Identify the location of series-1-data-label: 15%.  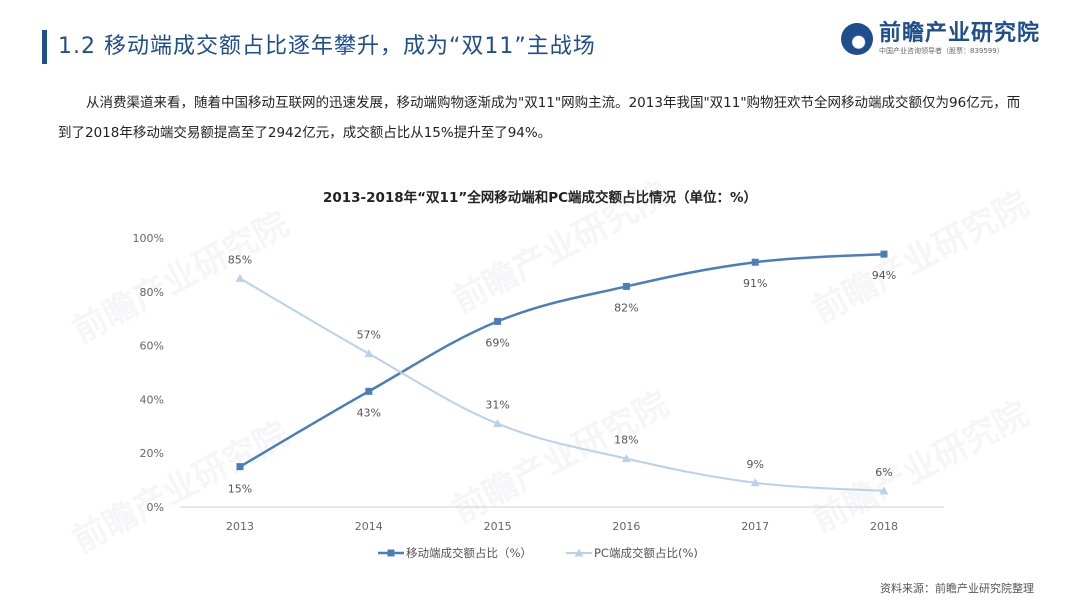
(240, 489).